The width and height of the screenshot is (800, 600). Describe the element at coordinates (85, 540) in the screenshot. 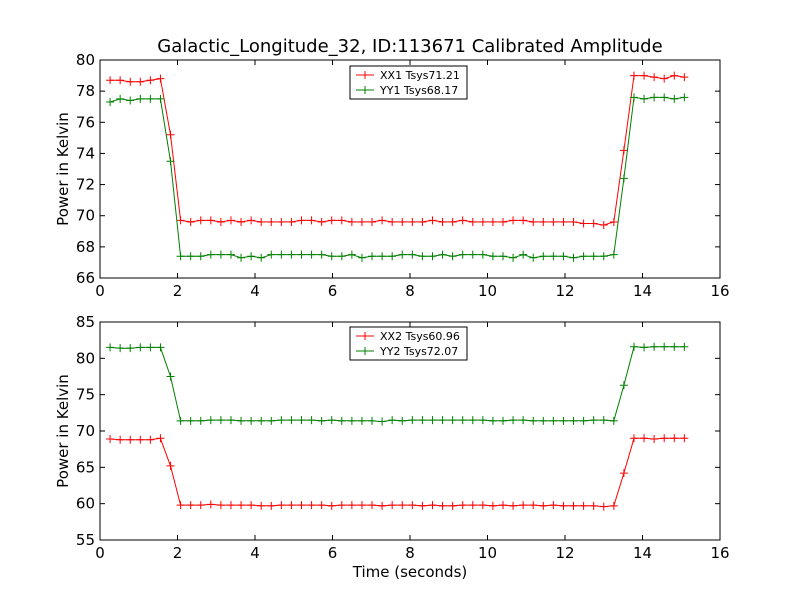

I see `y-tick-label: 55` at that location.